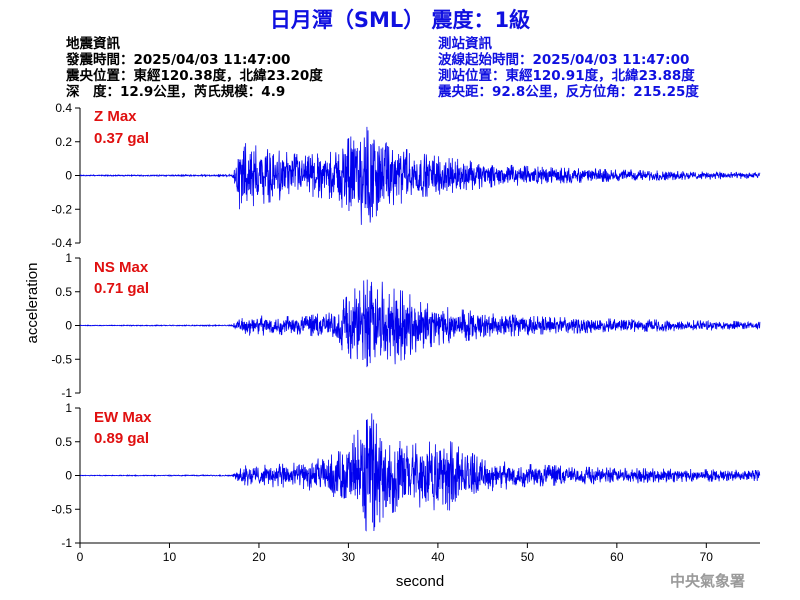 This screenshot has height=600, width=800. Describe the element at coordinates (465, 43) in the screenshot. I see `station-info-heading: 測站資訊` at that location.